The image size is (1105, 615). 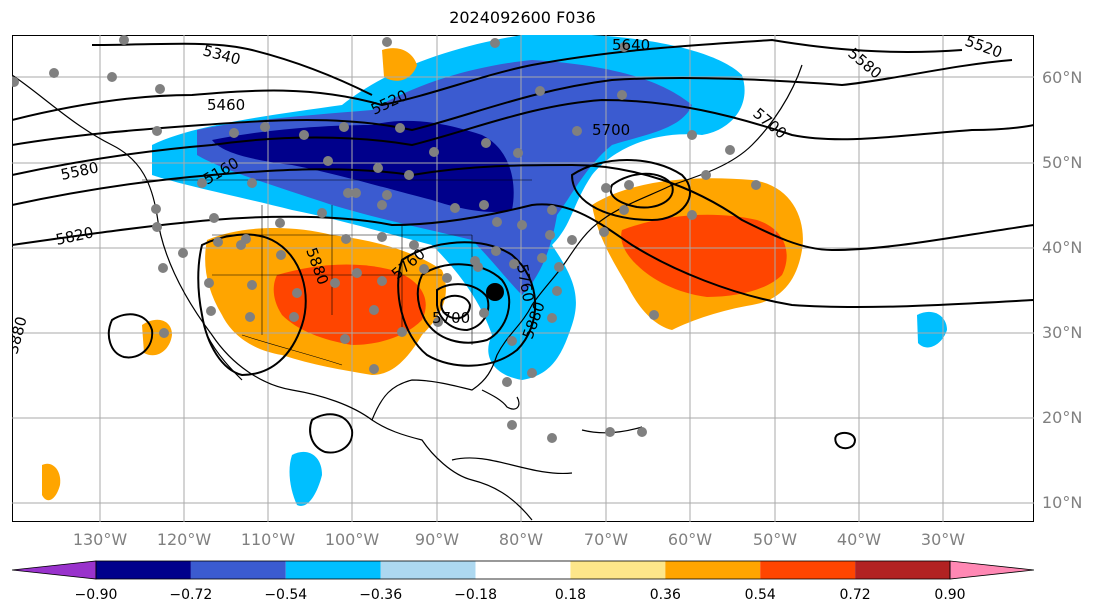 What do you see at coordinates (475, 595) in the screenshot?
I see `colorbar-tick-label: −0.18` at bounding box center [475, 595].